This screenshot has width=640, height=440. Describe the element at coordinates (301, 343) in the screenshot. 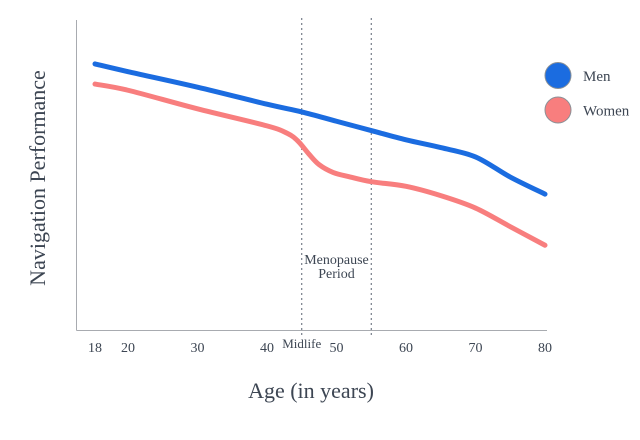

I see `midlife-label: Midlife` at that location.